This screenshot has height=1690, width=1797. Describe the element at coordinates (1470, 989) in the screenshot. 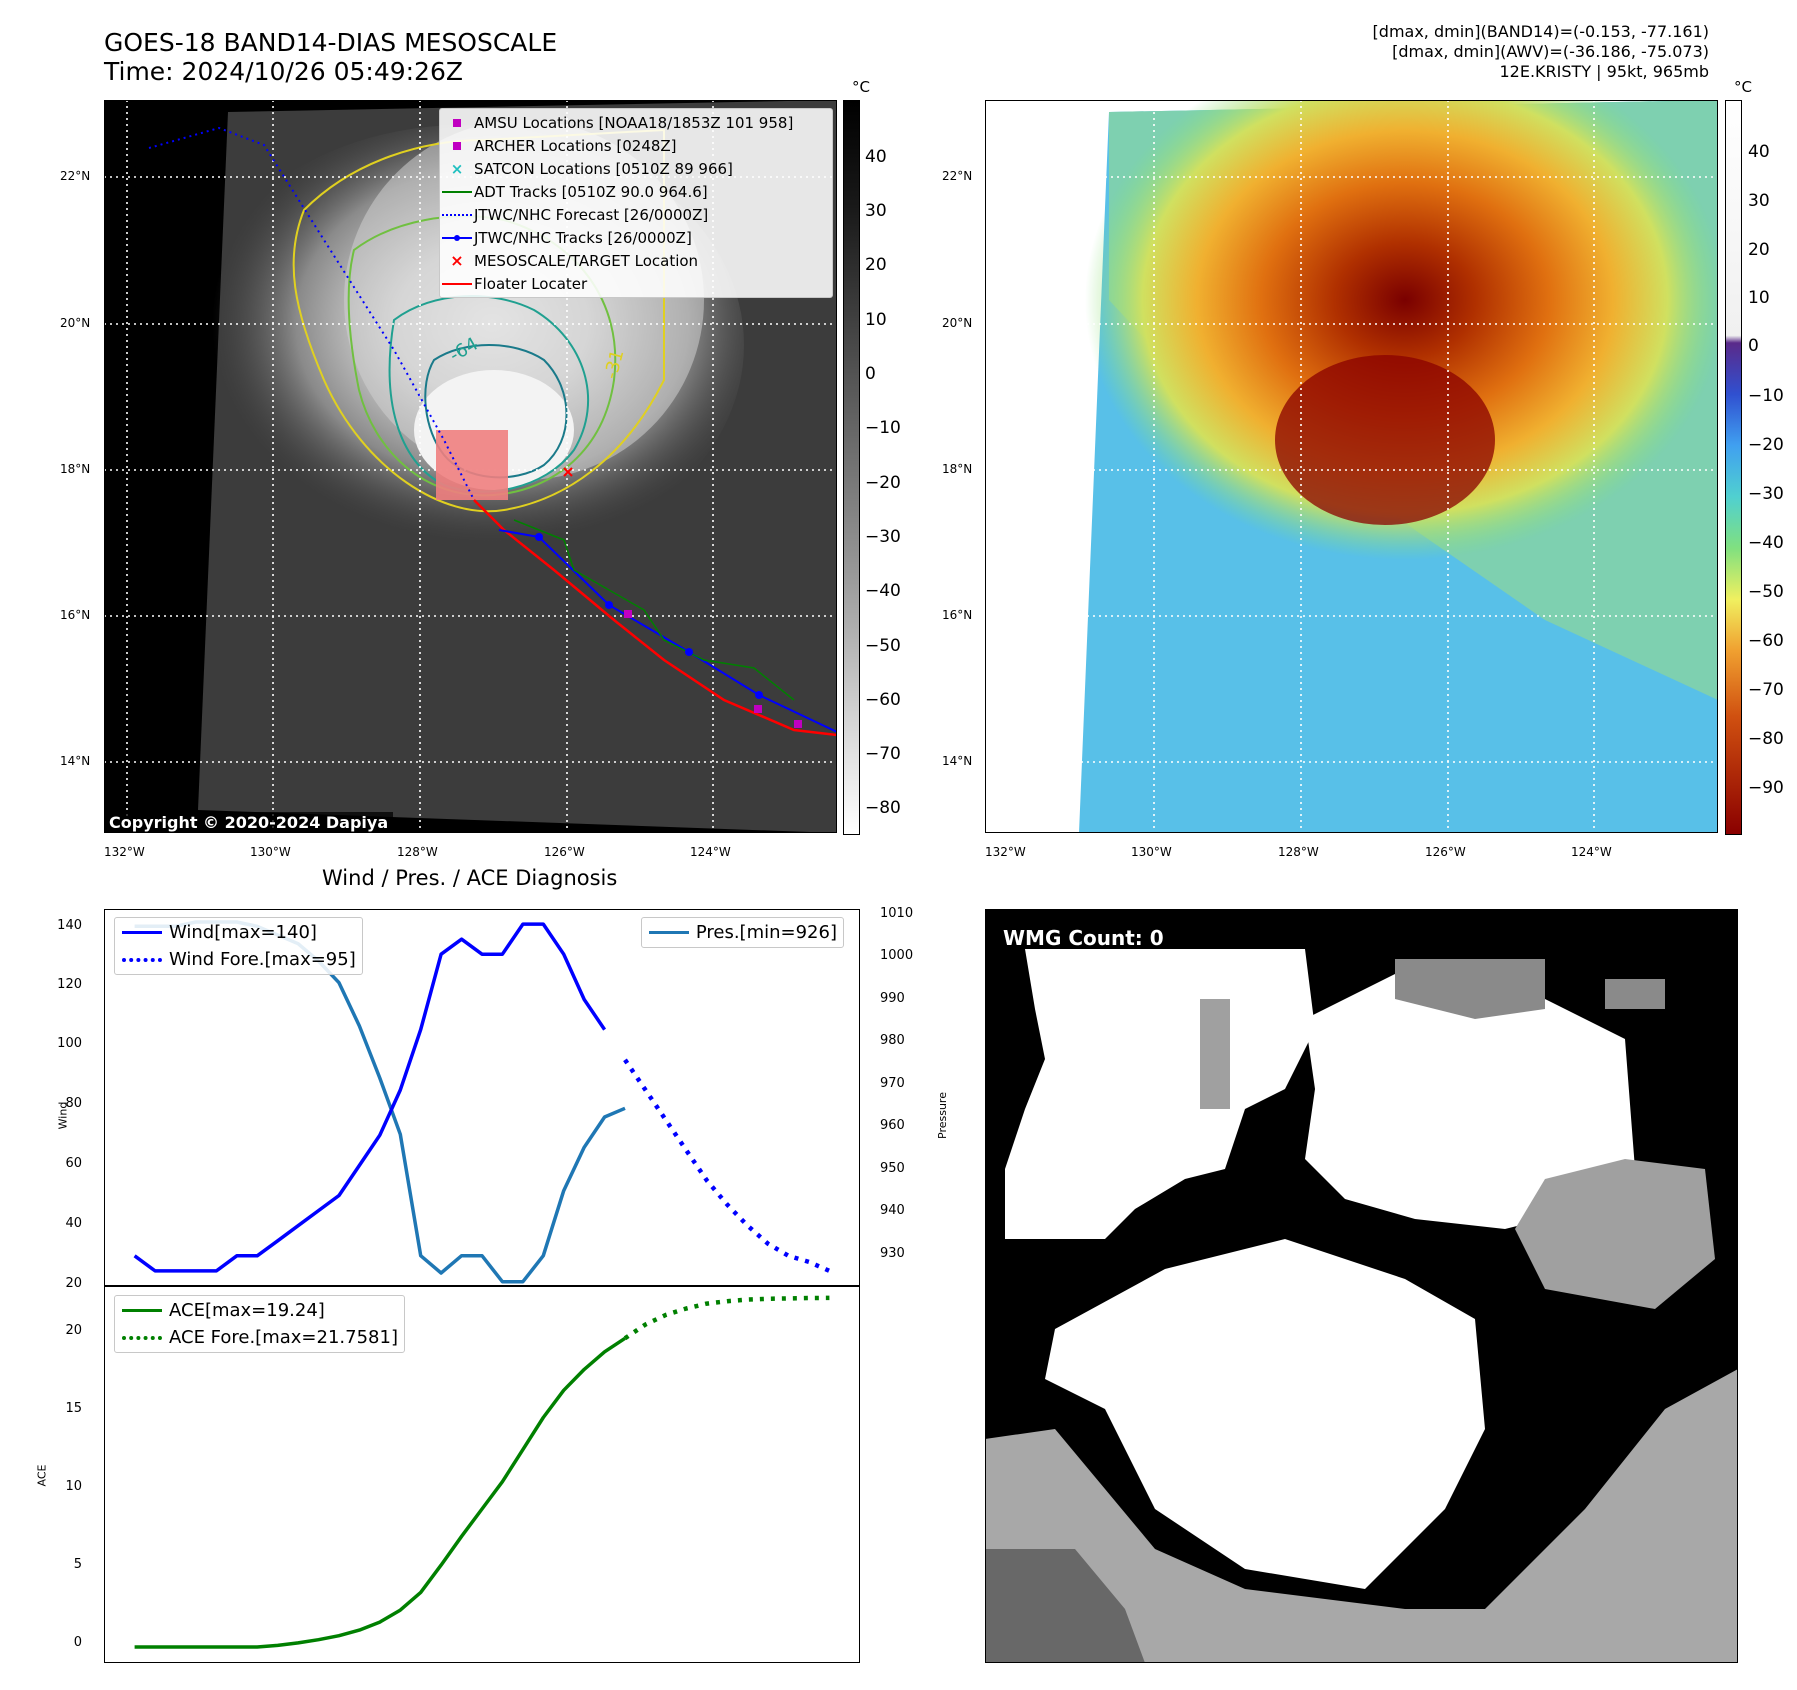

I see `wmg-gray-north` at that location.